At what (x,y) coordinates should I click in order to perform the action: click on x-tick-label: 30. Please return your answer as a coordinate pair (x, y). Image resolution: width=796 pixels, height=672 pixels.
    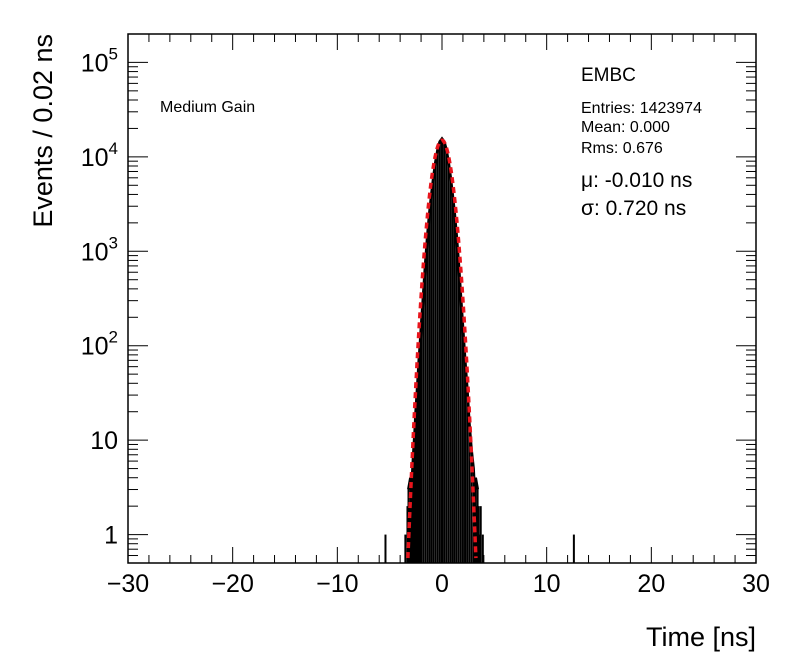
    Looking at the image, I should click on (756, 584).